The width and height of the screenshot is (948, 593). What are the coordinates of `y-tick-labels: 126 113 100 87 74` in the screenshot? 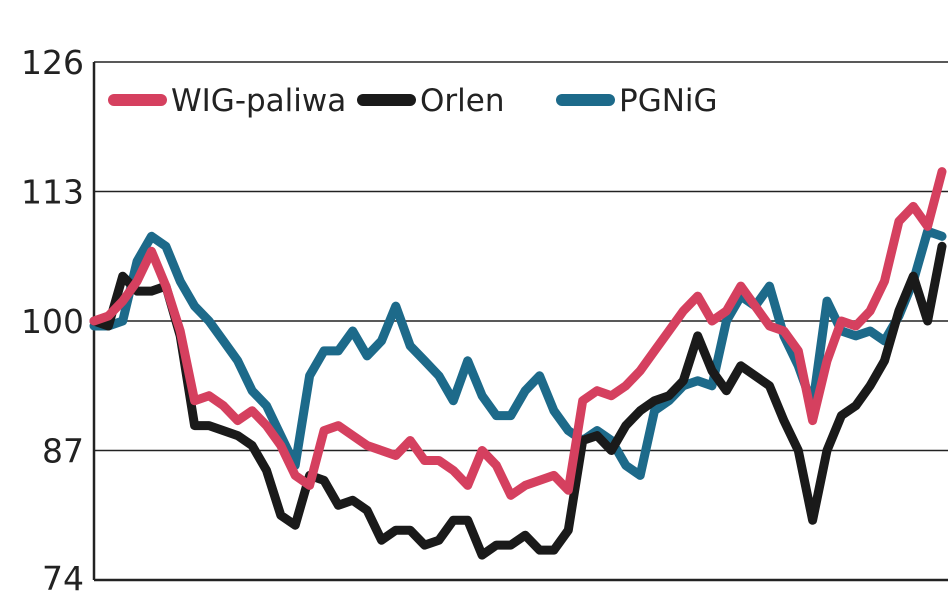 It's located at (52, 318).